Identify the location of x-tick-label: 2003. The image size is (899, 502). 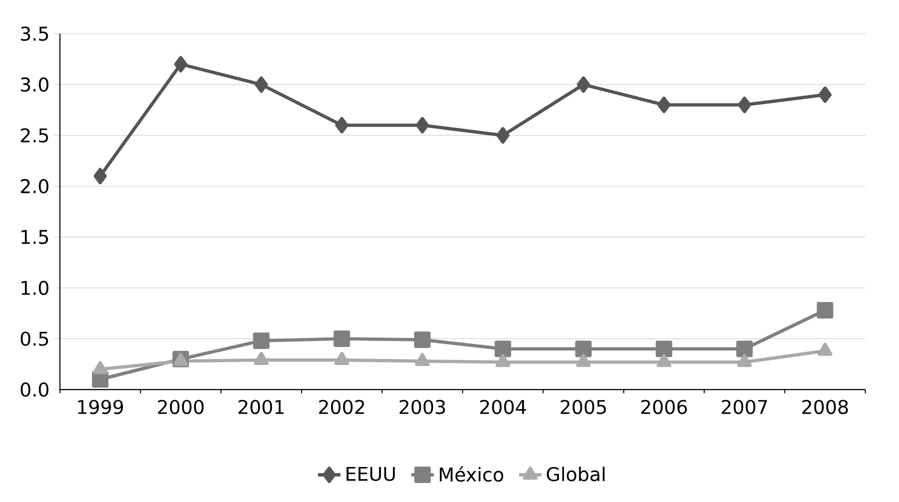
(422, 407).